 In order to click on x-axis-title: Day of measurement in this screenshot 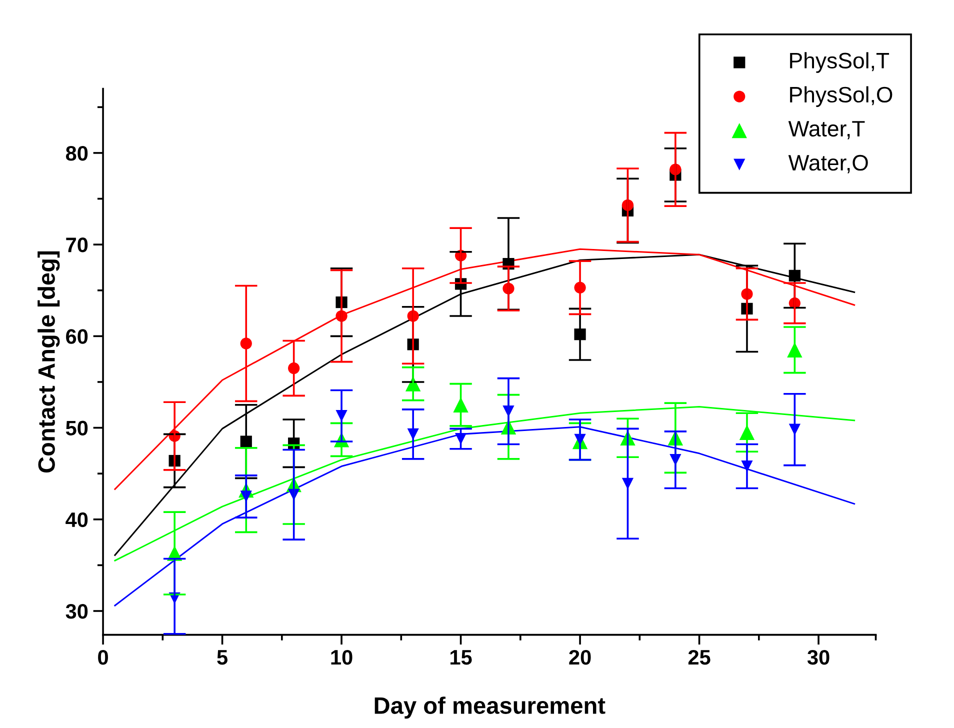, I will do `click(490, 707)`.